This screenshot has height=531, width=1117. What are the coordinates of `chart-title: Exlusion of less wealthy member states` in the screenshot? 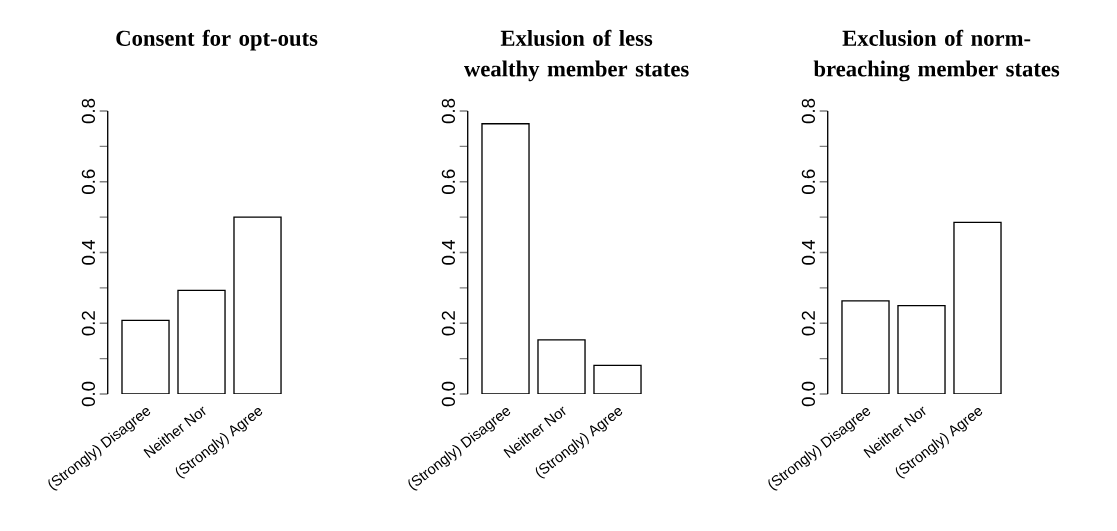 It's located at (576, 55).